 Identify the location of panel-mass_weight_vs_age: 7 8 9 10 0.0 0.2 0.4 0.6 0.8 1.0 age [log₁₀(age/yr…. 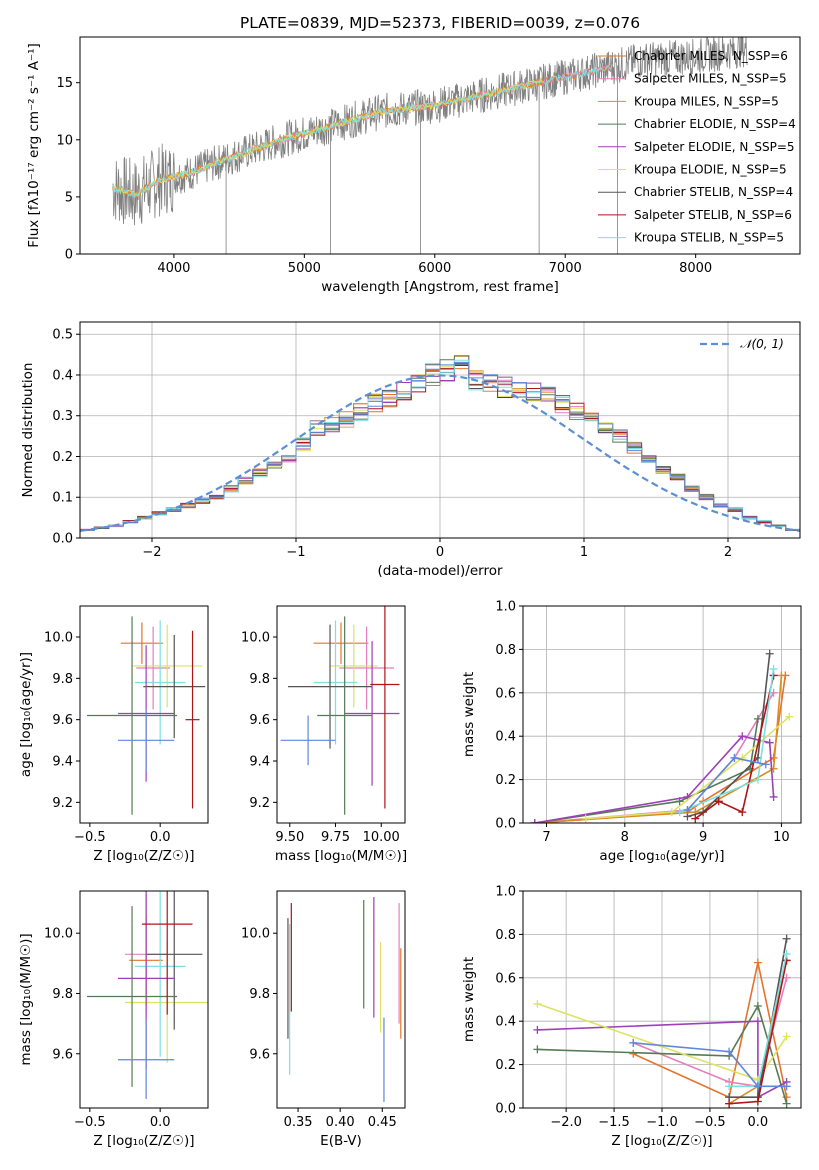
(631, 732).